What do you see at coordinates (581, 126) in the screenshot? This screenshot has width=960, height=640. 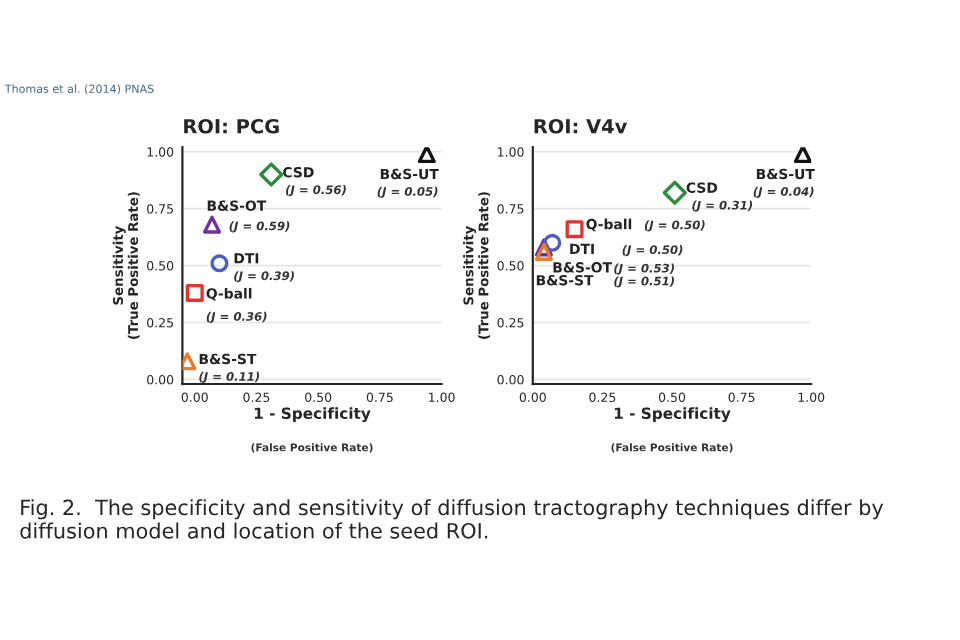 I see `chart-title: ROI: V4v` at bounding box center [581, 126].